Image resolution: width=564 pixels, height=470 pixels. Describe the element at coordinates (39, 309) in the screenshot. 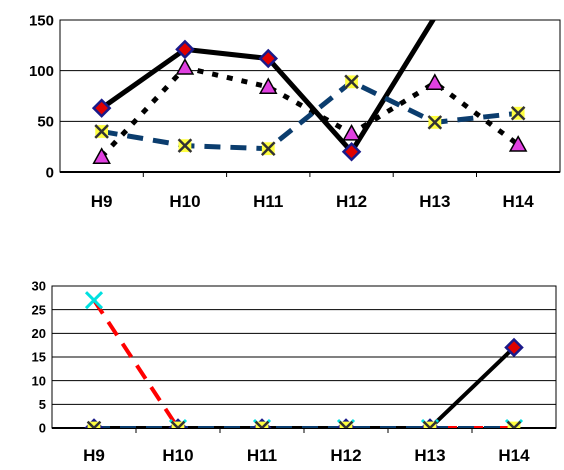

I see `y-tick-label: 25` at that location.